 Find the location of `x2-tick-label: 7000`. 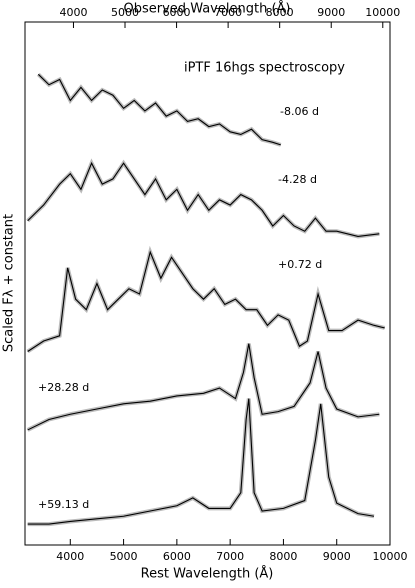

x2-tick-label: 7000 is located at coordinates (228, 12).